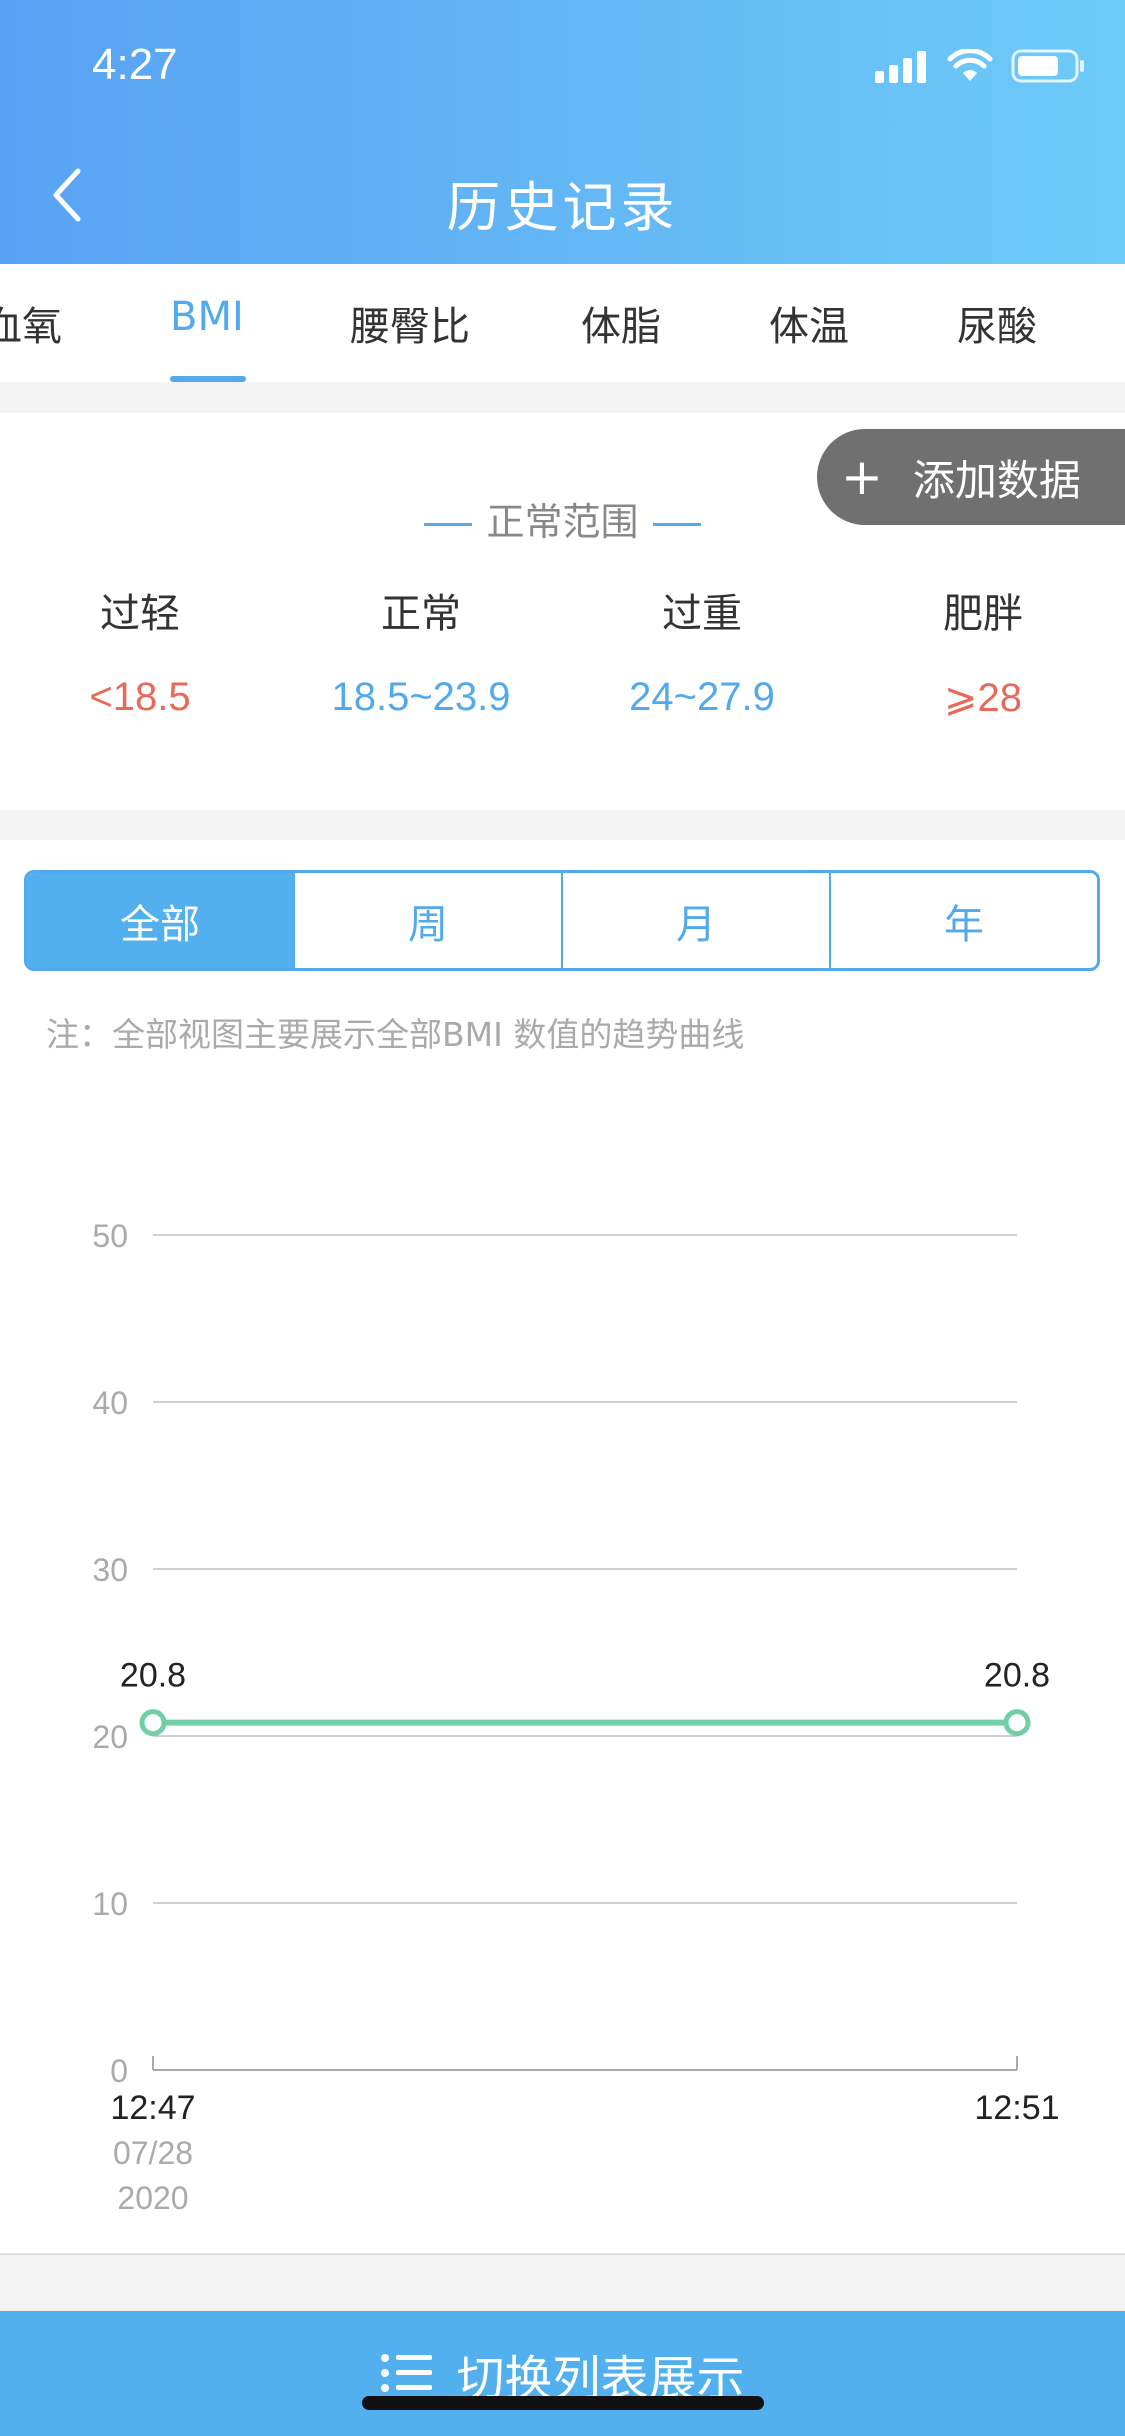  What do you see at coordinates (208, 379) in the screenshot?
I see `active-tab-indicator` at bounding box center [208, 379].